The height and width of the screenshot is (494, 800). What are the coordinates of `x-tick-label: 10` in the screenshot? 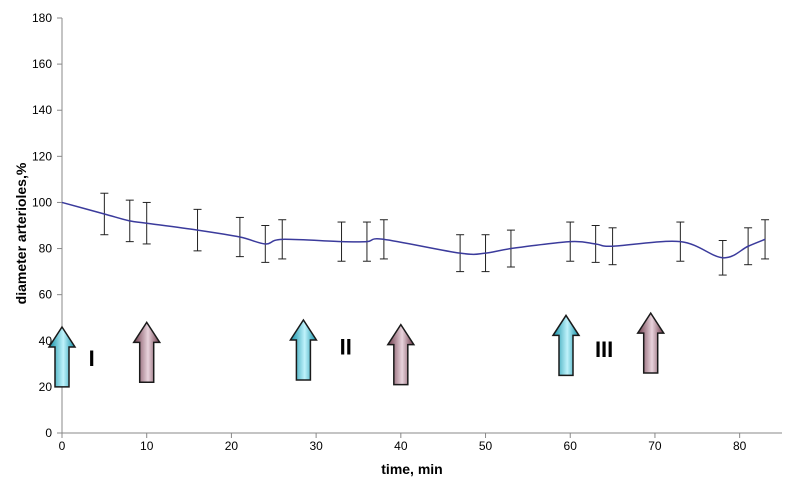 It's located at (147, 446).